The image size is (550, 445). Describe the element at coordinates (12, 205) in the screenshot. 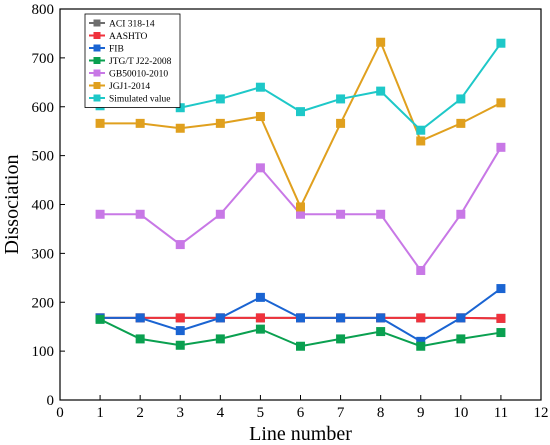

I see `y-axis-title: Dissociation` at that location.